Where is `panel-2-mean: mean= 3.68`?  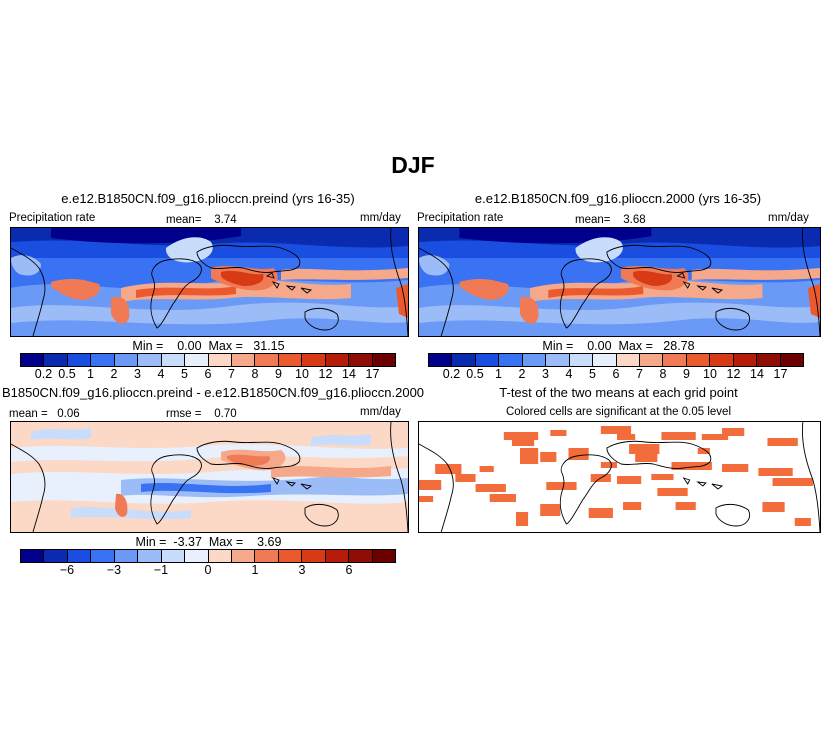 panel-2-mean: mean= 3.68 is located at coordinates (610, 220).